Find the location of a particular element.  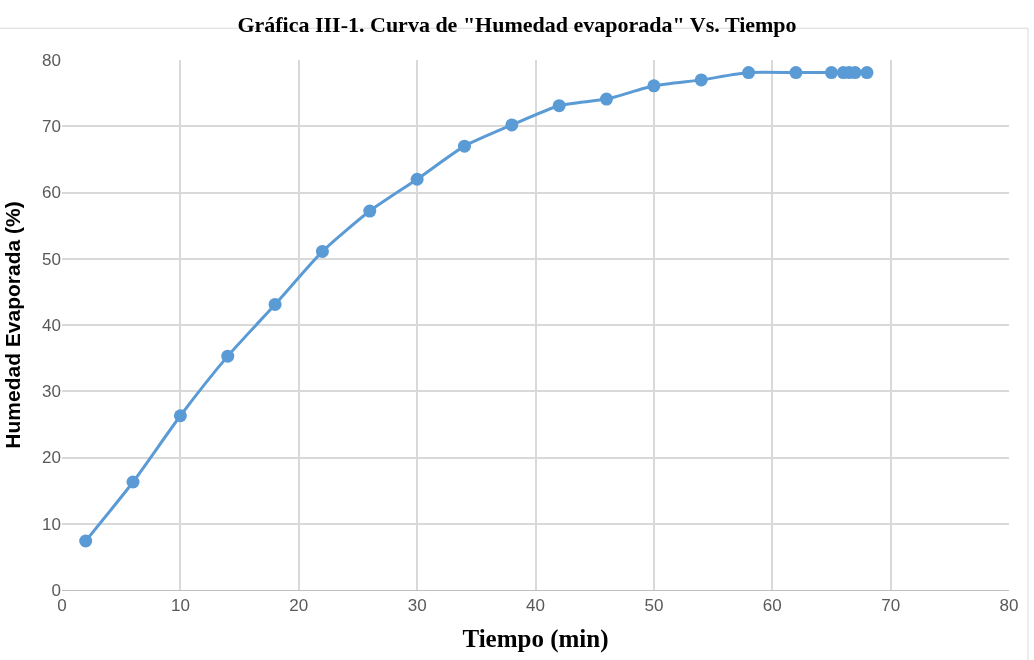

x-tick-label: 80 is located at coordinates (1009, 606).